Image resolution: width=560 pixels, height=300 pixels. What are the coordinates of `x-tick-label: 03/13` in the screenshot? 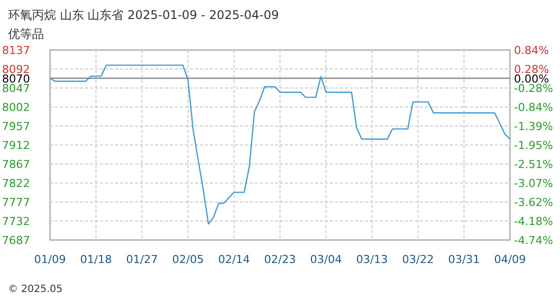 It's located at (372, 259).